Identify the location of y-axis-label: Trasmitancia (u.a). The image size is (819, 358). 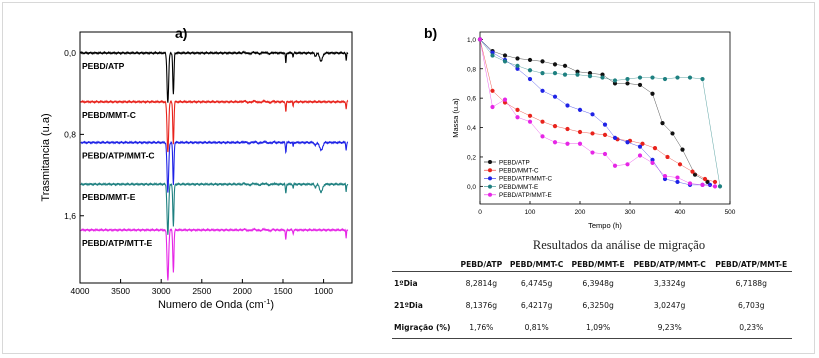
(46, 157).